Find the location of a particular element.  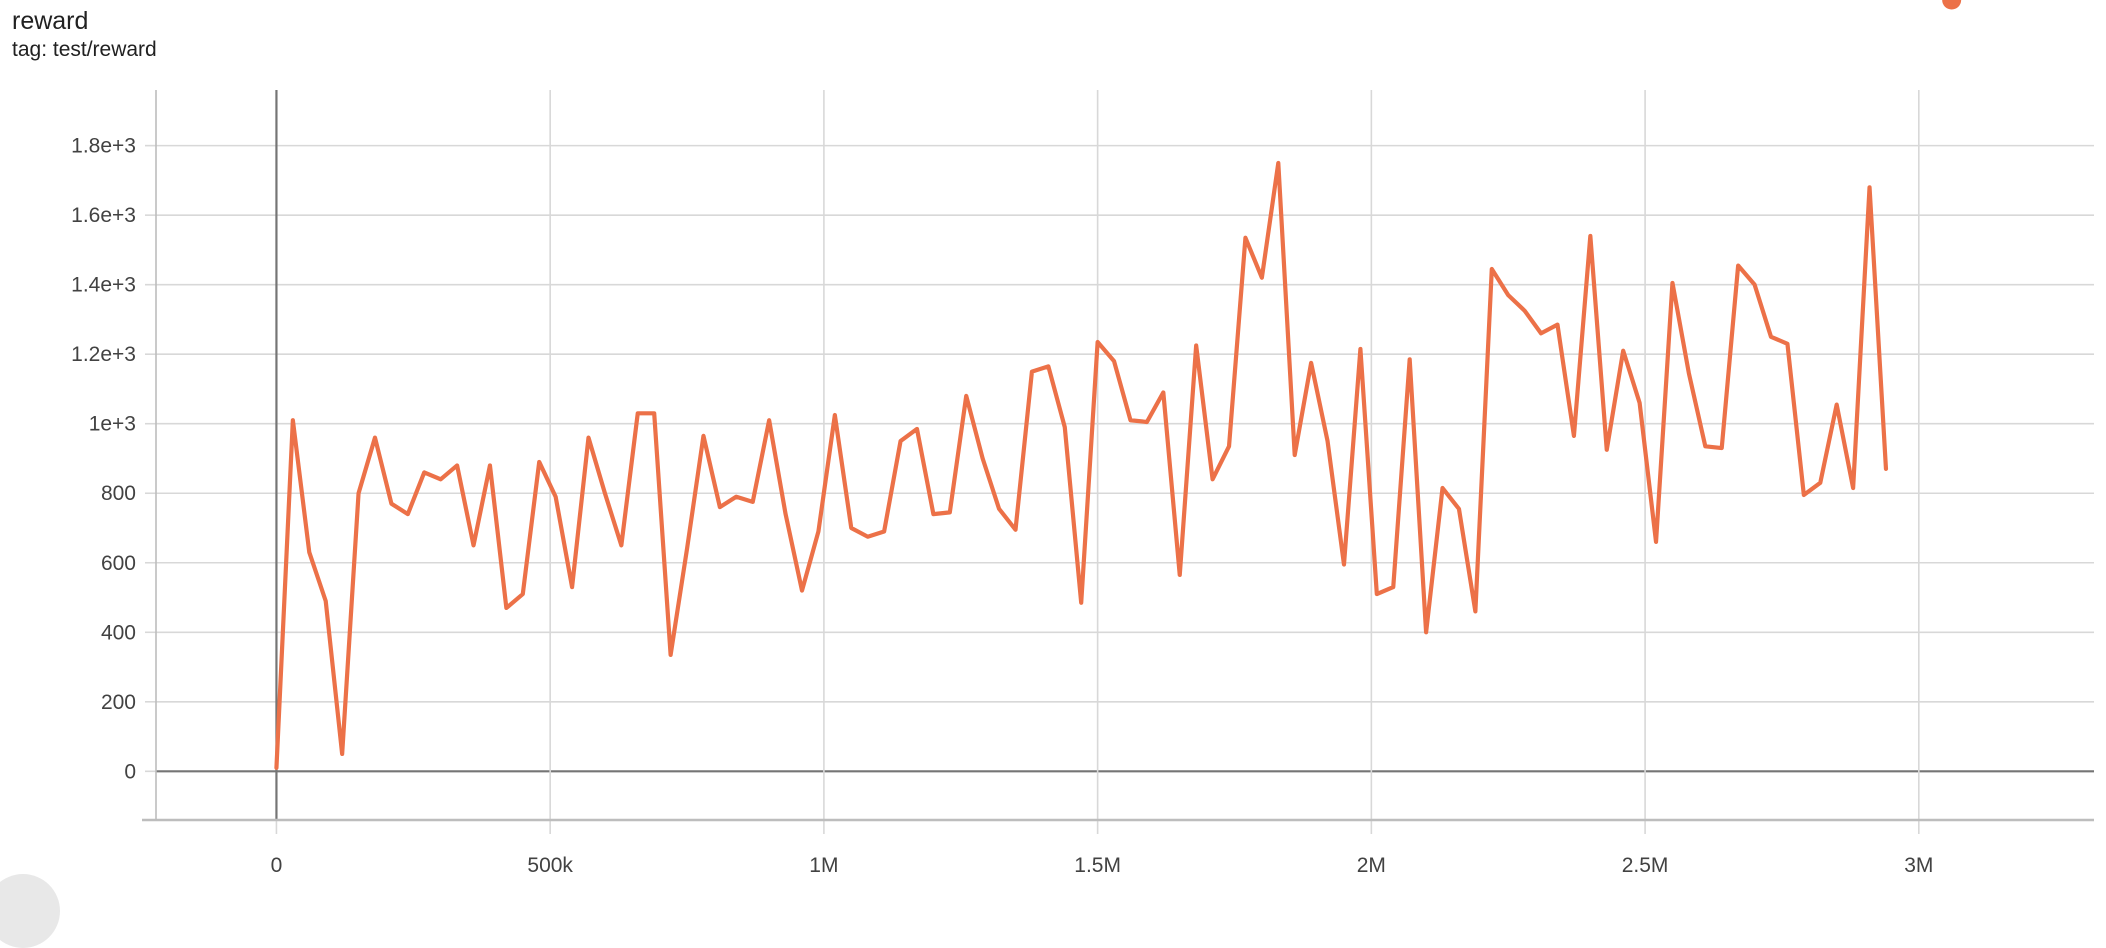

y-axis-ticks is located at coordinates (150, 458).